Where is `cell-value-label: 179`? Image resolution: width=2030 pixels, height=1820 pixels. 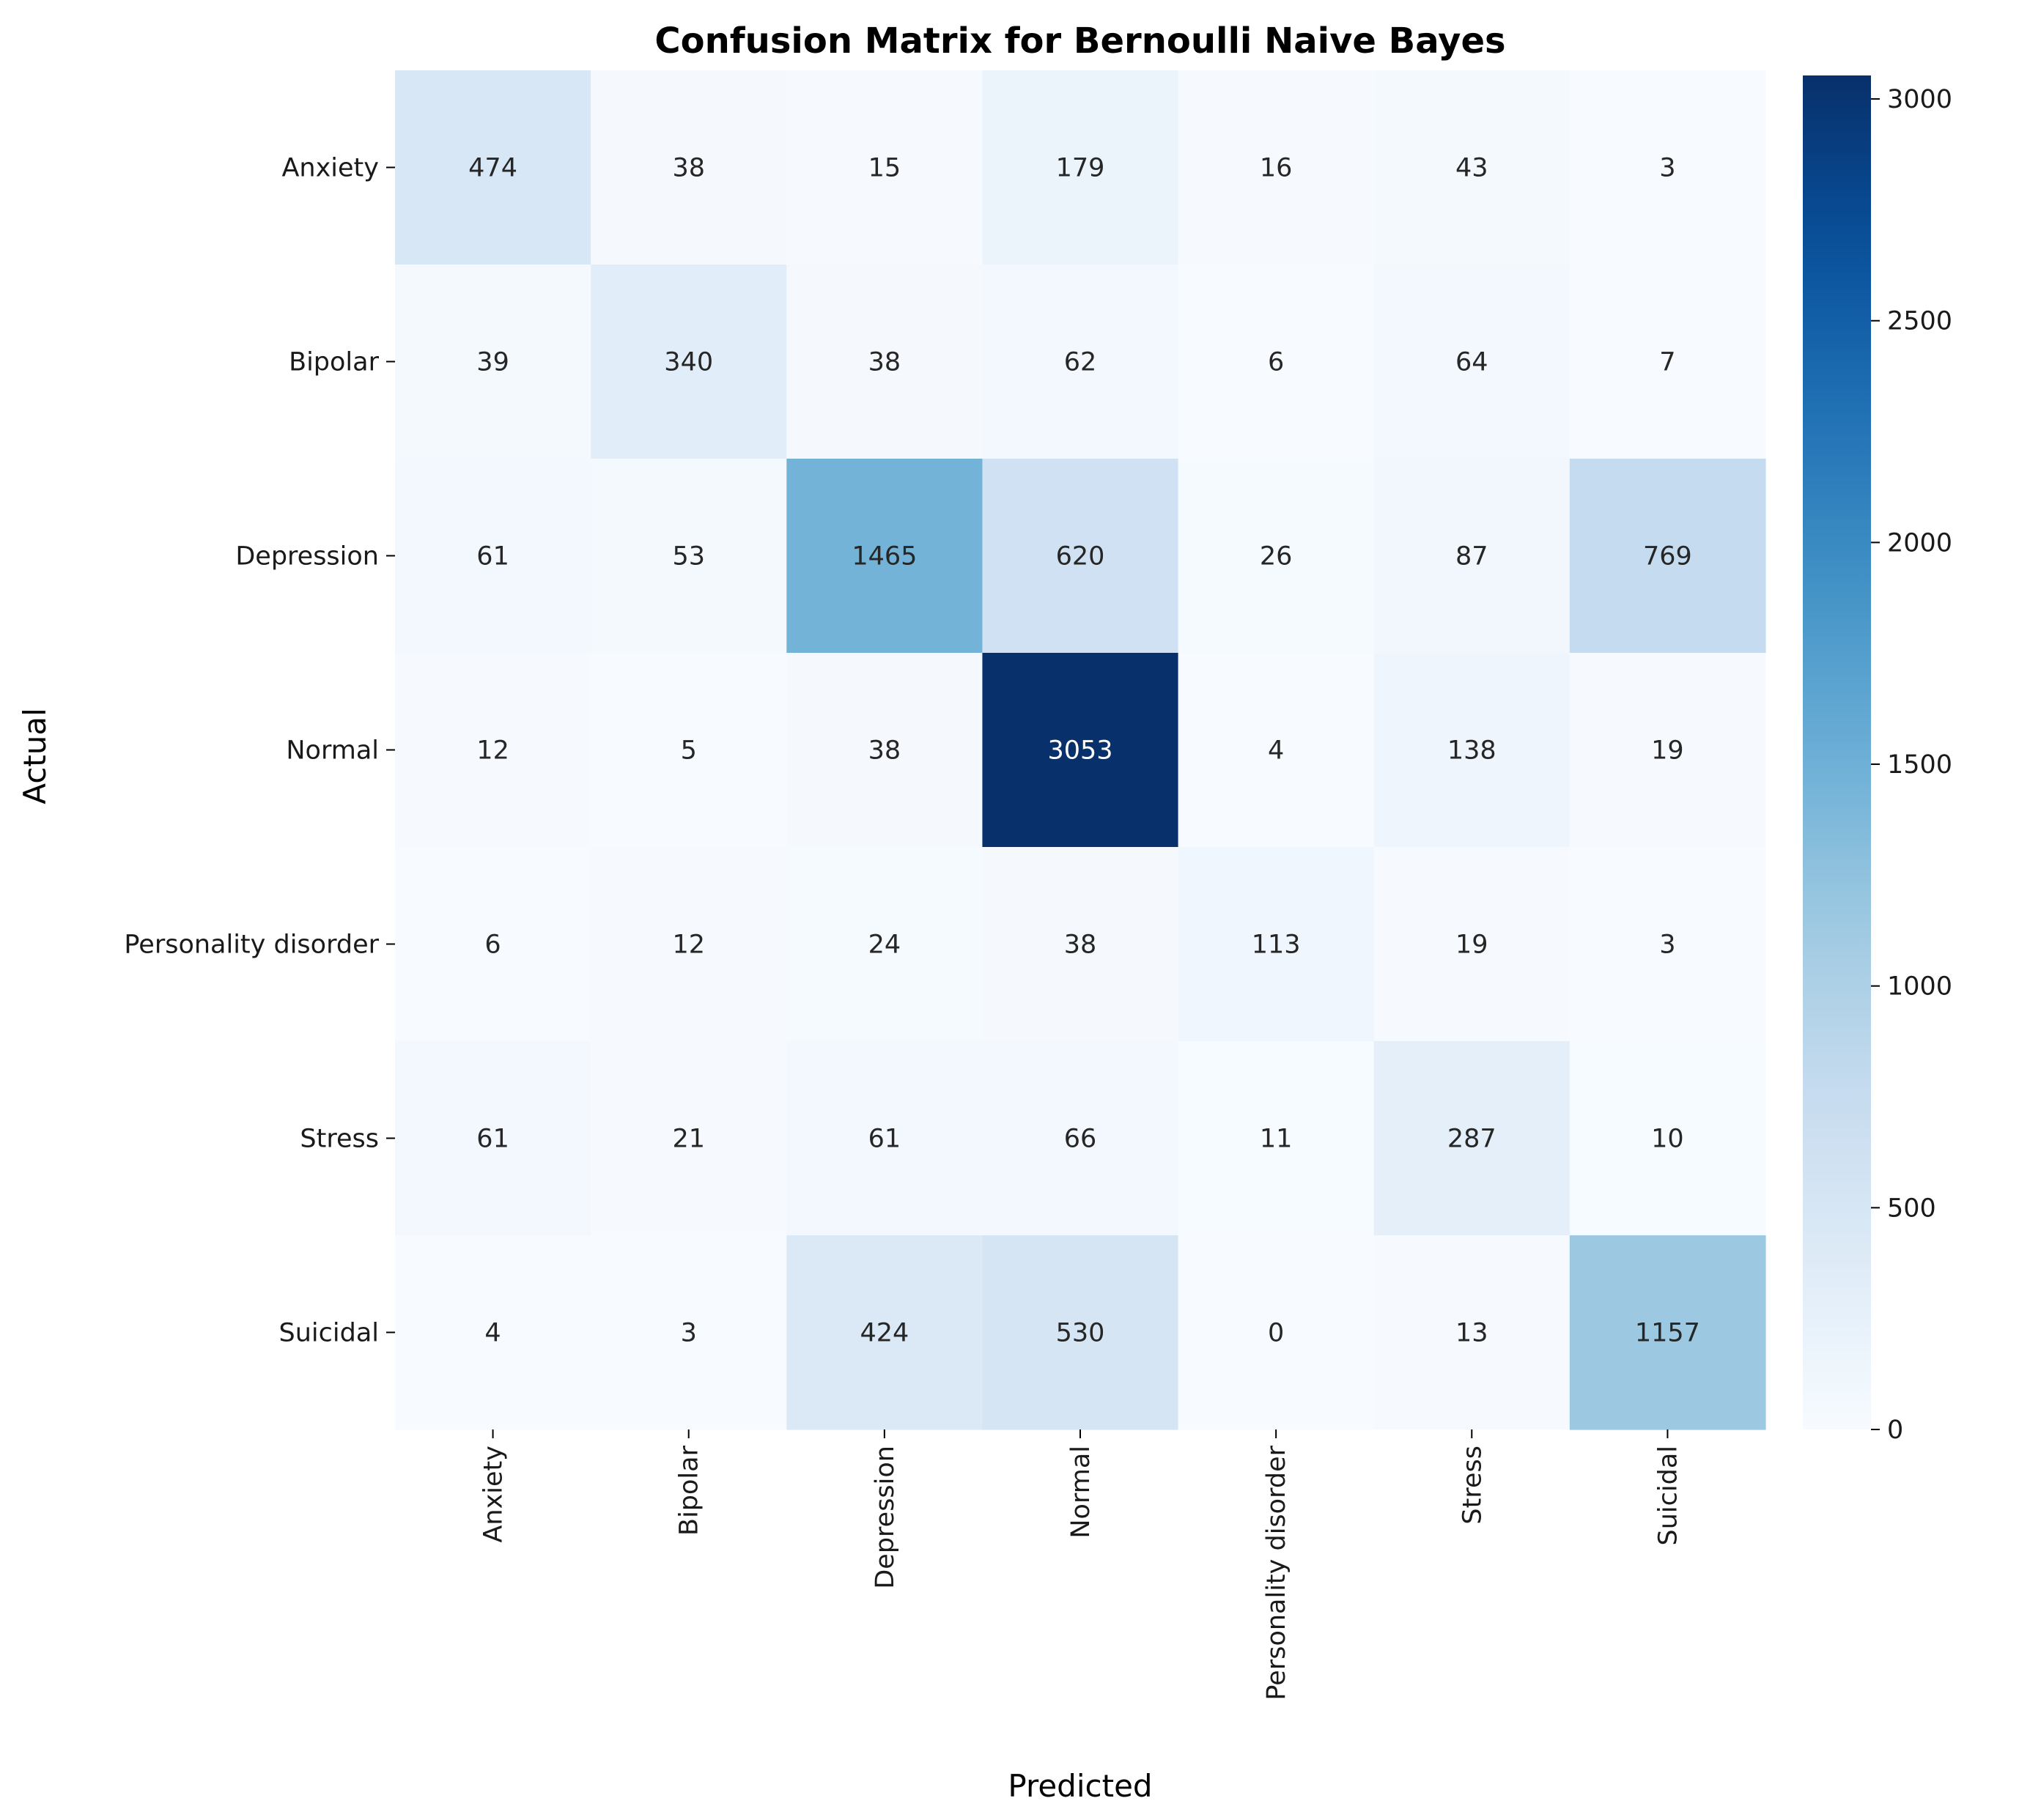
cell-value-label: 179 is located at coordinates (1080, 168).